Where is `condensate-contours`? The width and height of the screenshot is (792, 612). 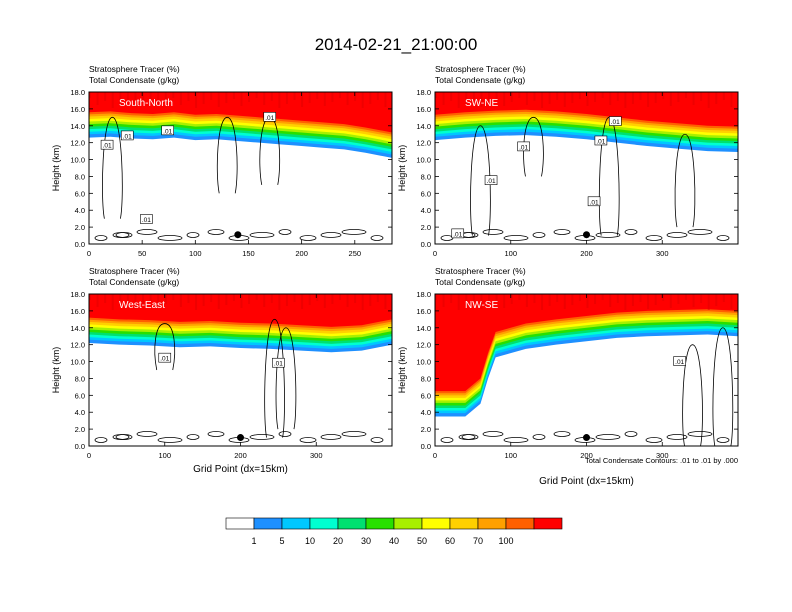 condensate-contours is located at coordinates (239, 178).